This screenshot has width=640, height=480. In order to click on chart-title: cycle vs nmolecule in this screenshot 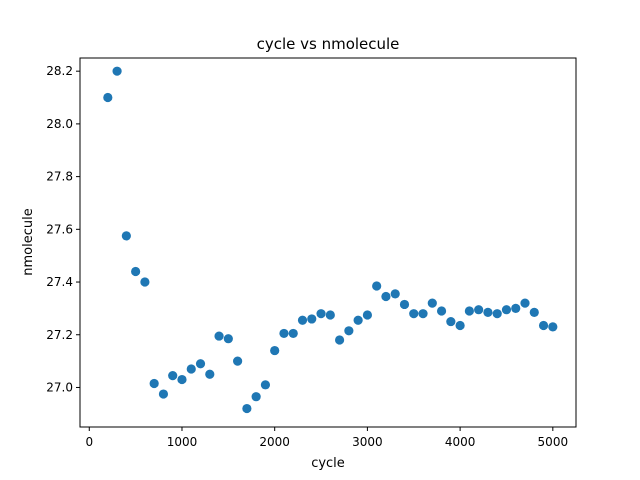, I will do `click(328, 44)`.